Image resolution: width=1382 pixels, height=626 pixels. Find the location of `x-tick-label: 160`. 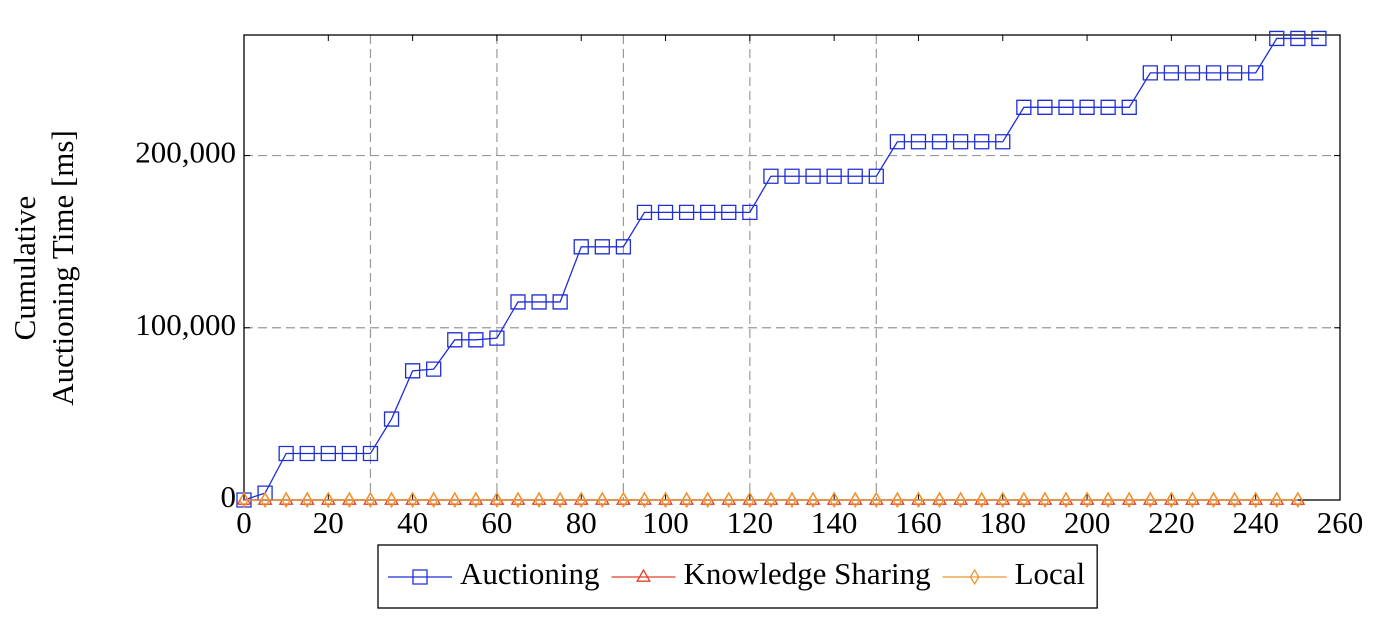

x-tick-label: 160 is located at coordinates (918, 522).